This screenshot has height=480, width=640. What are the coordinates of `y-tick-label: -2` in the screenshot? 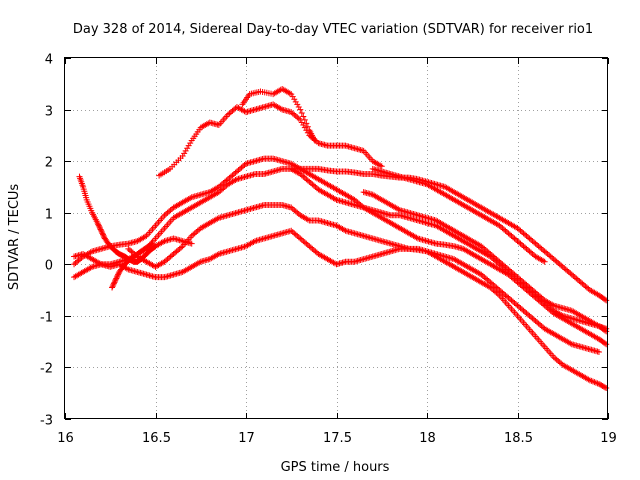 It's located at (46, 369).